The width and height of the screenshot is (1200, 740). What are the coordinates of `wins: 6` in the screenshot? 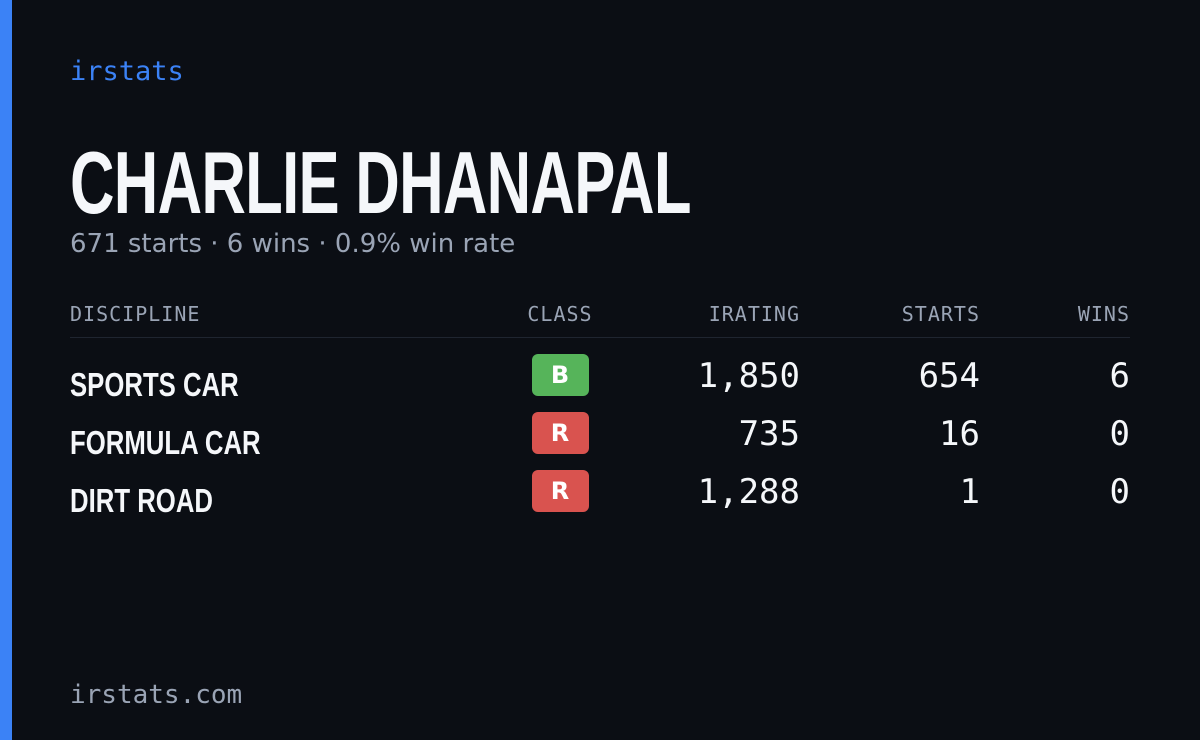 It's located at (1119, 376).